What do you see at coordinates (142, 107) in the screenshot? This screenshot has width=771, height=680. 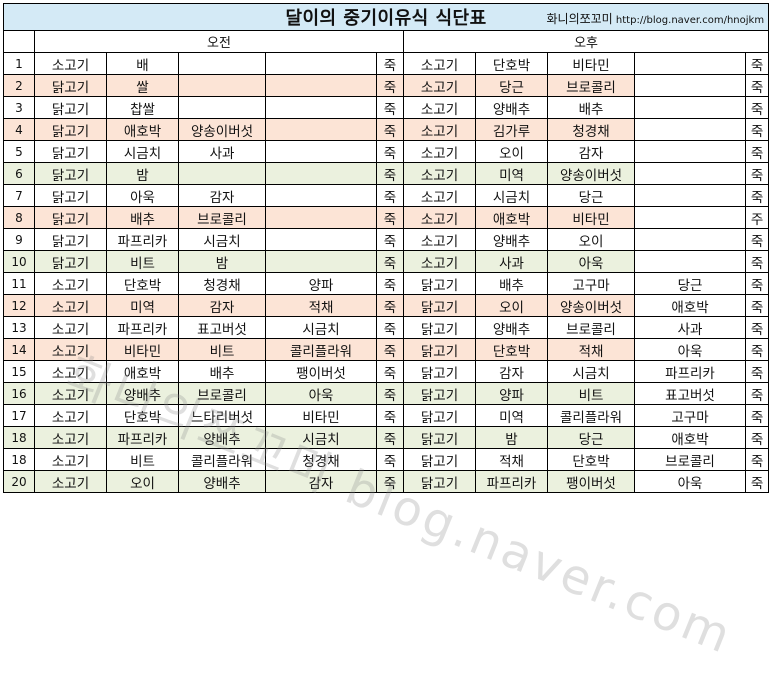 I see `am-ingredient: 찹쌀` at bounding box center [142, 107].